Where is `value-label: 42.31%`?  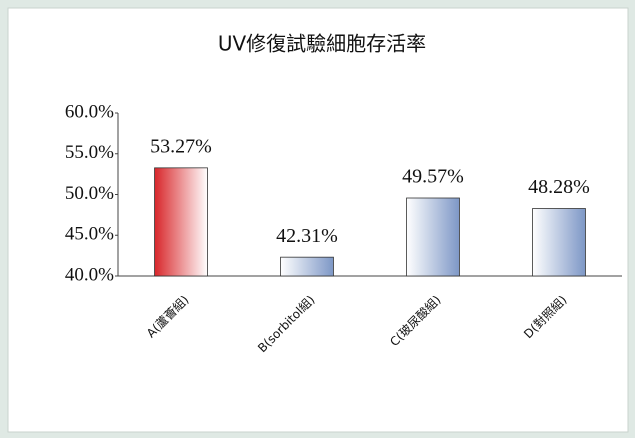 value-label: 42.31% is located at coordinates (307, 236).